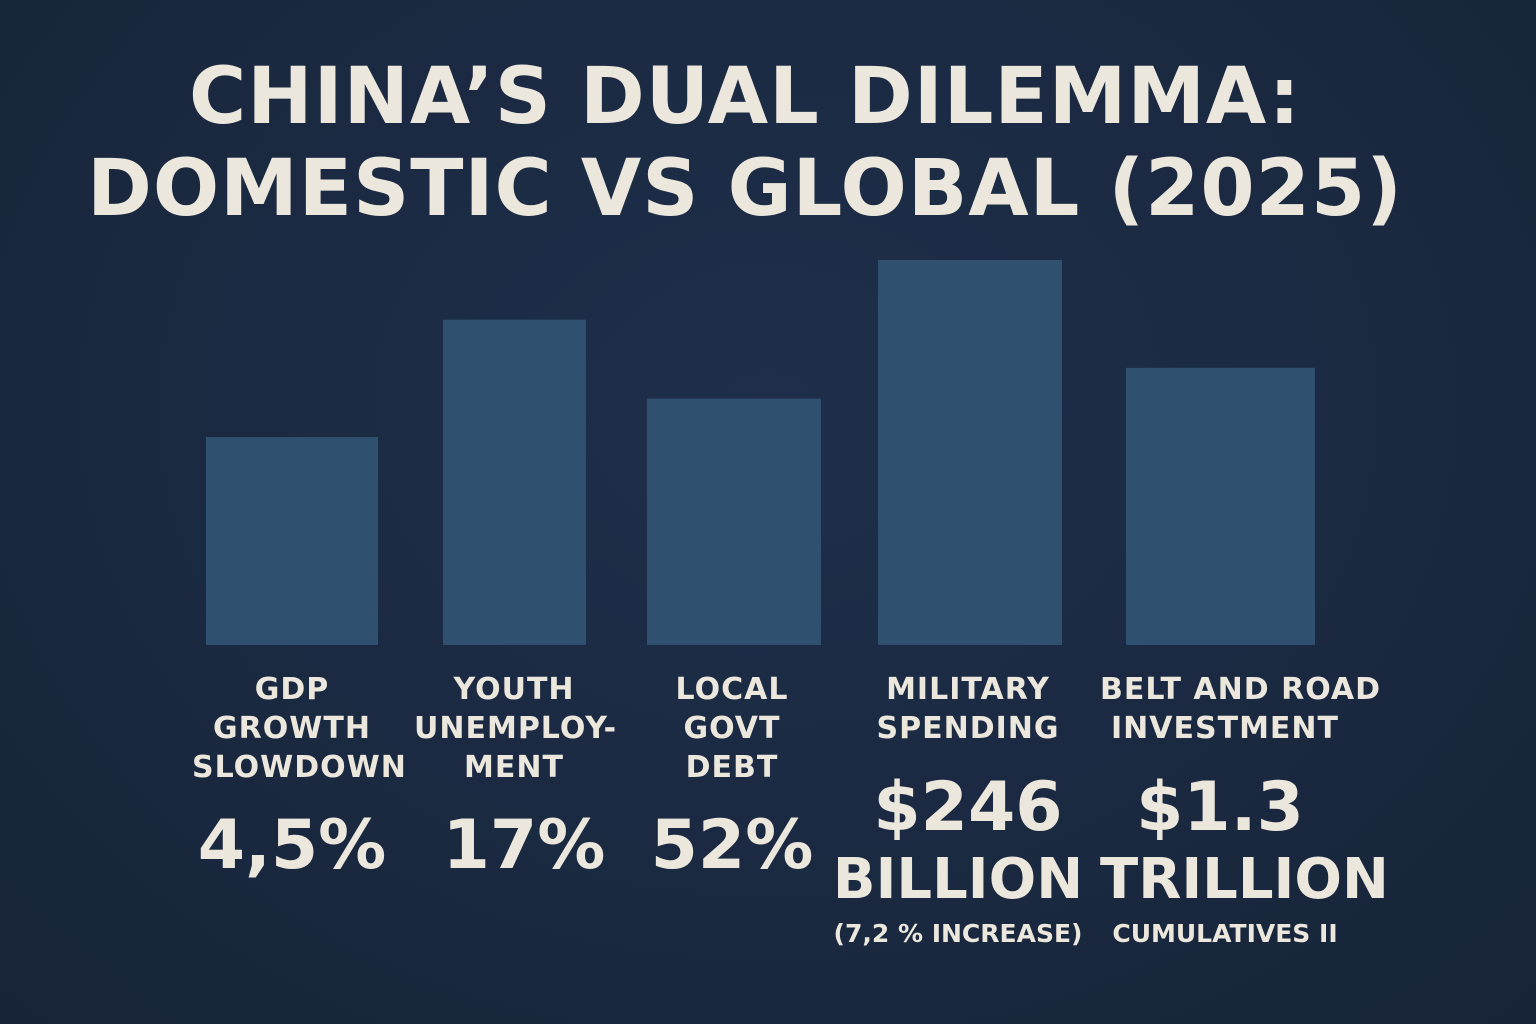  Describe the element at coordinates (734, 521) in the screenshot. I see `bar-debt` at that location.